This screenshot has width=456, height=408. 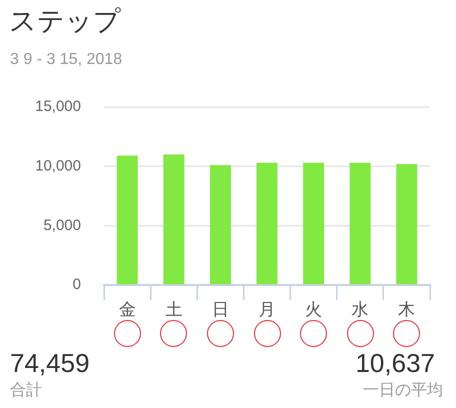 What do you see at coordinates (65, 21) in the screenshot?
I see `chart-title: ステップ` at bounding box center [65, 21].